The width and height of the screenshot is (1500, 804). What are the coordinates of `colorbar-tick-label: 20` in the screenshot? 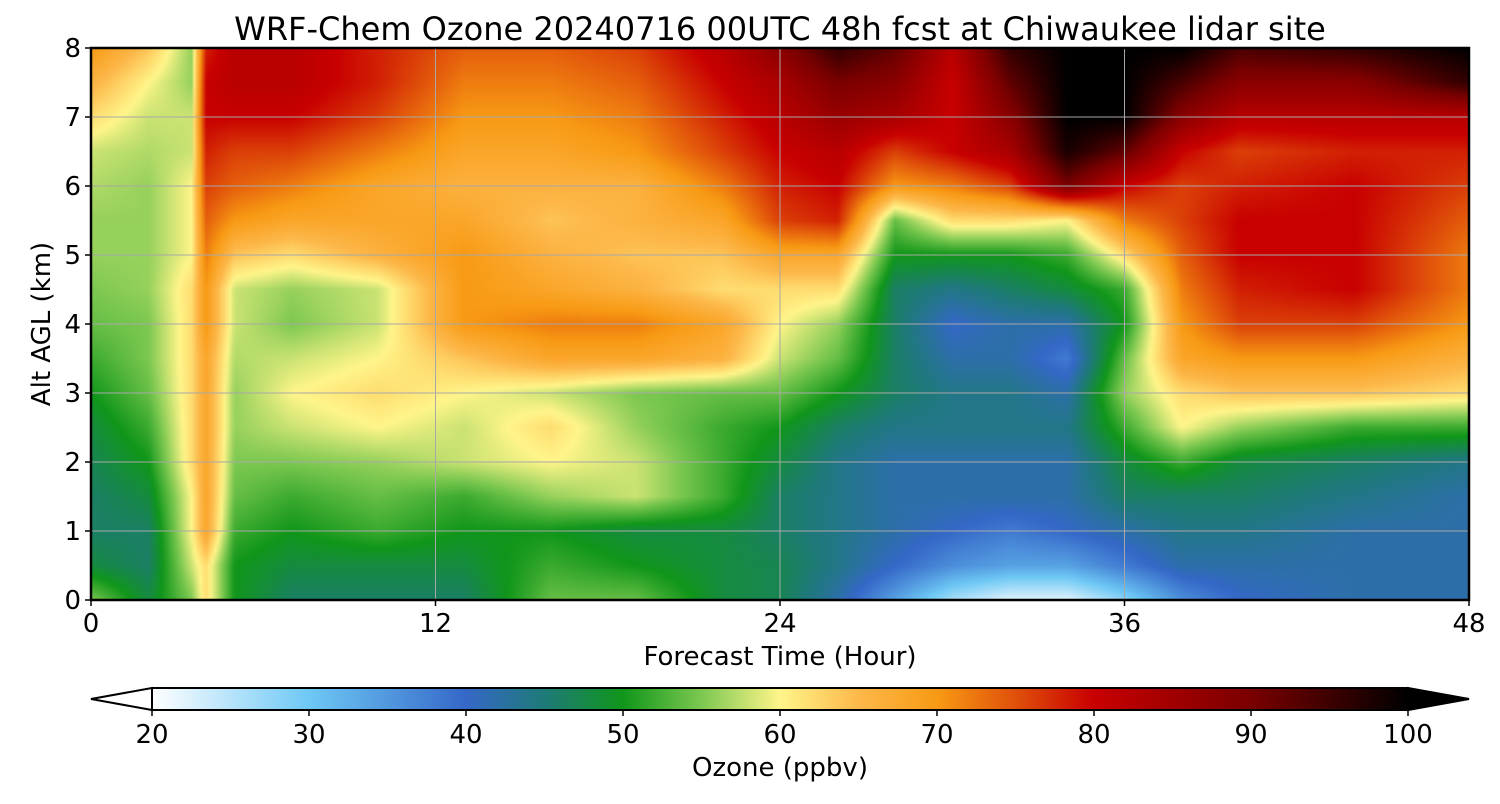 It's located at (151, 735).